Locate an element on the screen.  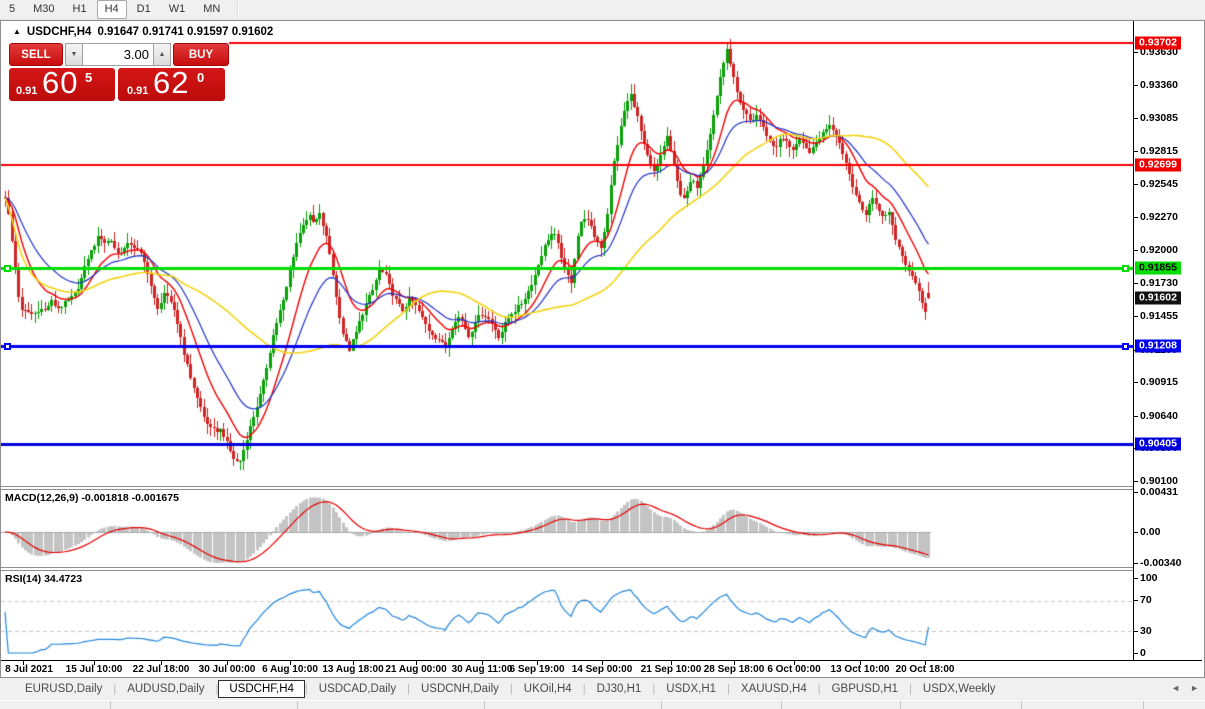
volume-input is located at coordinates (118, 54).